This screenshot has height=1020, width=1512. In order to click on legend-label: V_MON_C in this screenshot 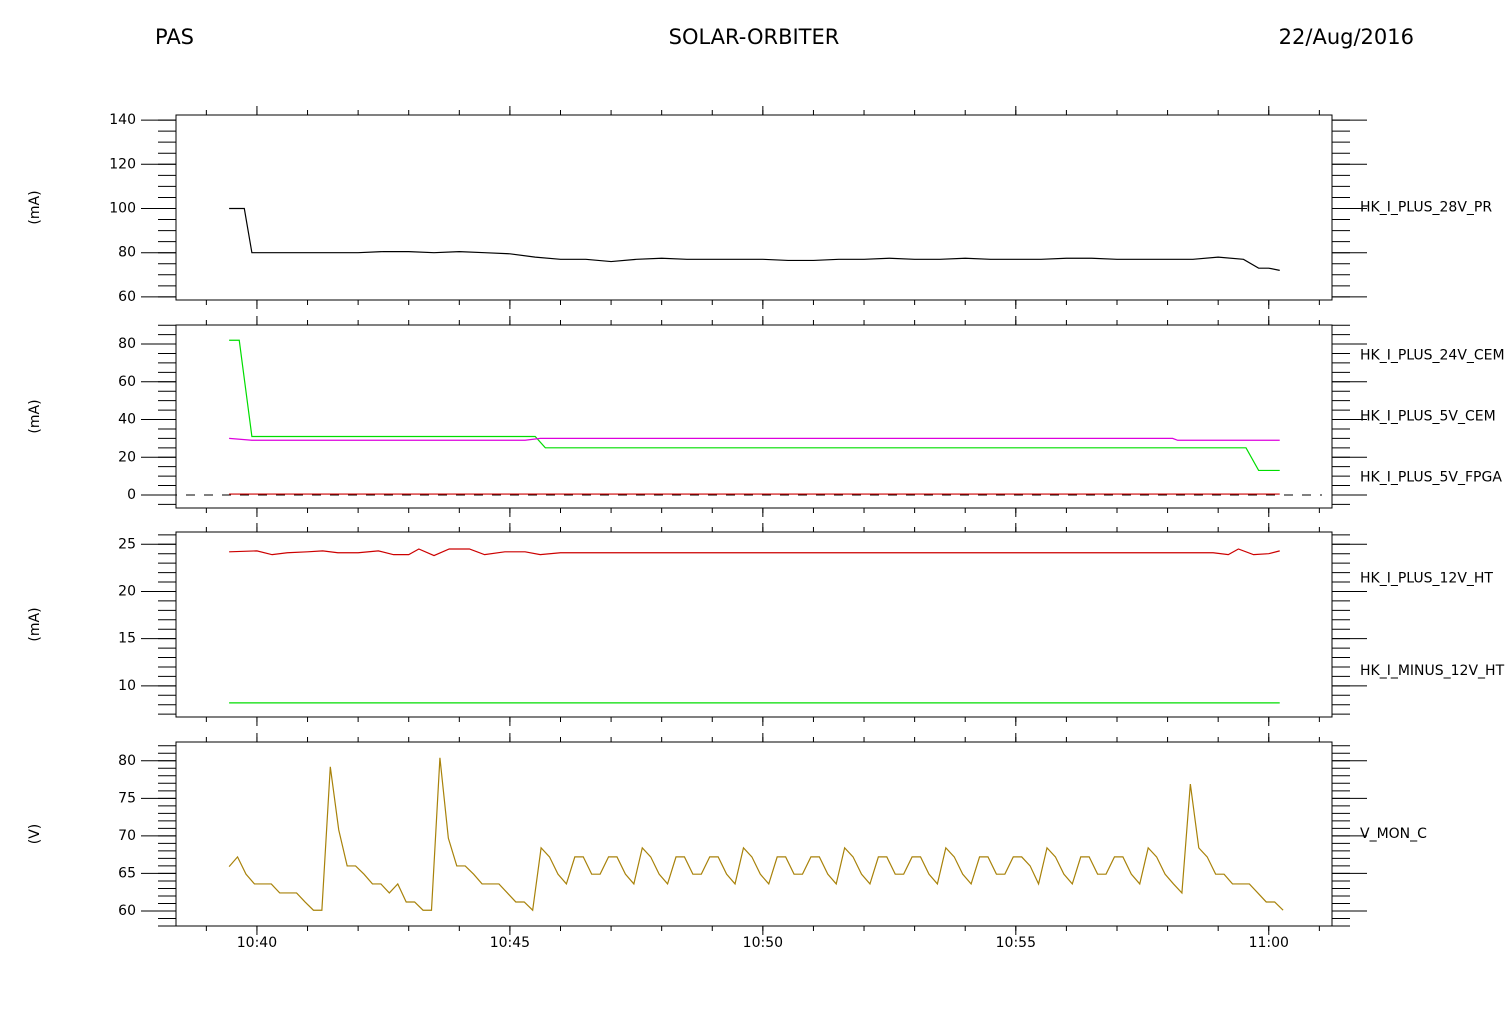, I will do `click(1393, 834)`.